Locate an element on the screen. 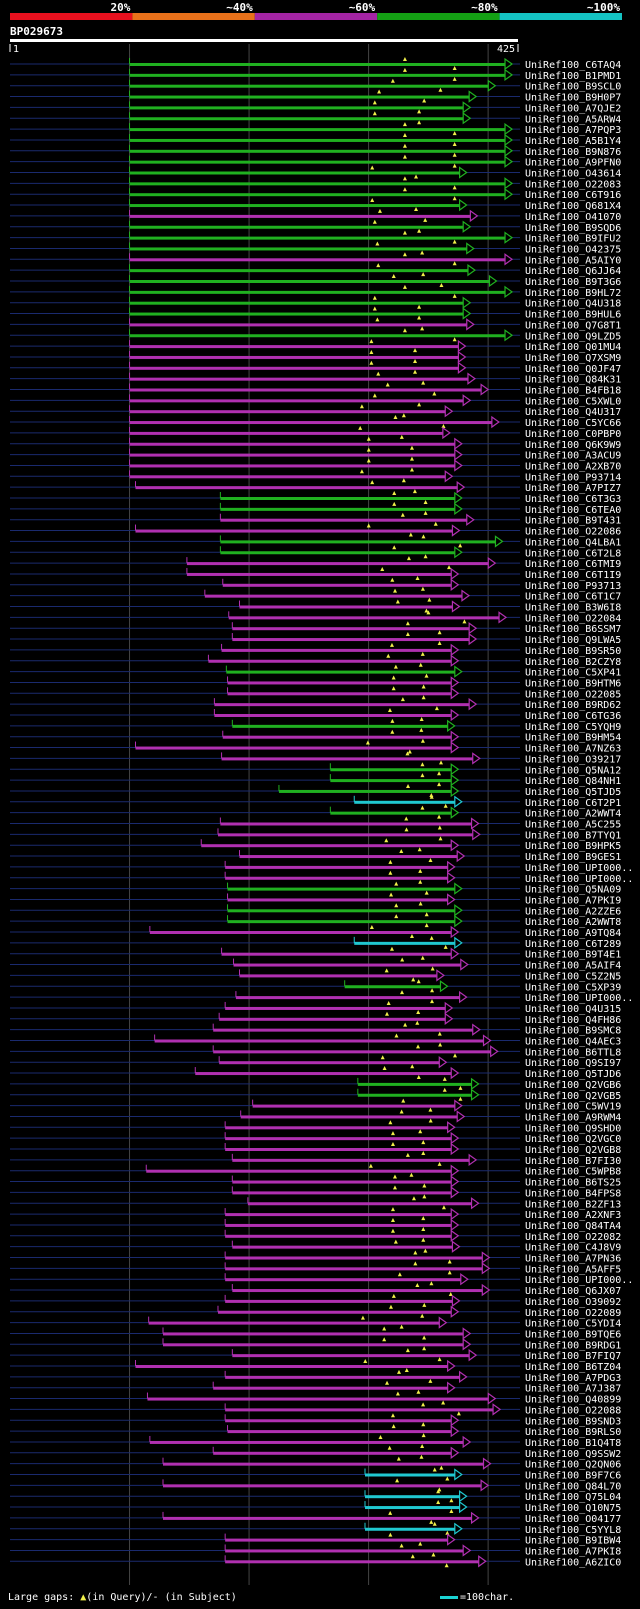 Image resolution: width=640 pixels, height=1609 pixels. hit-label: UniRef100_O22082 is located at coordinates (573, 1237).